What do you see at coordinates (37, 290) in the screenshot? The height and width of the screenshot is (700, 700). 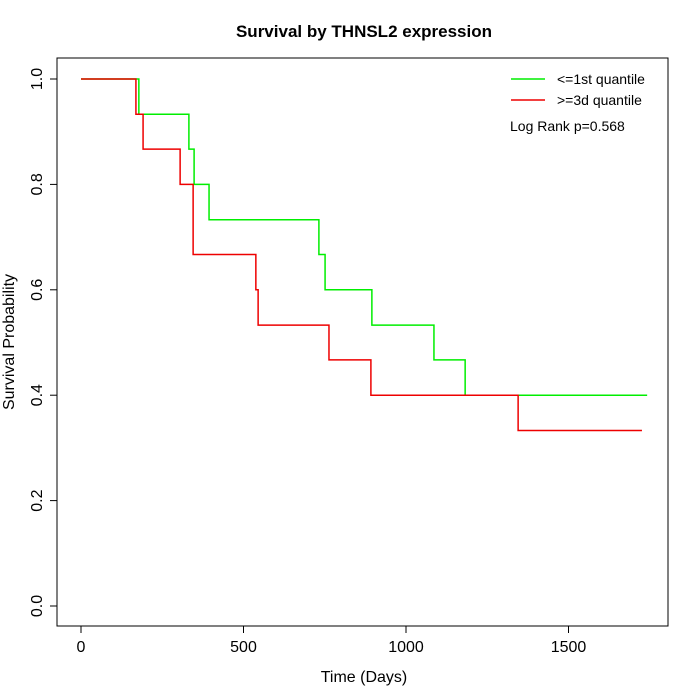 I see `y-tick-label: 0.6` at bounding box center [37, 290].